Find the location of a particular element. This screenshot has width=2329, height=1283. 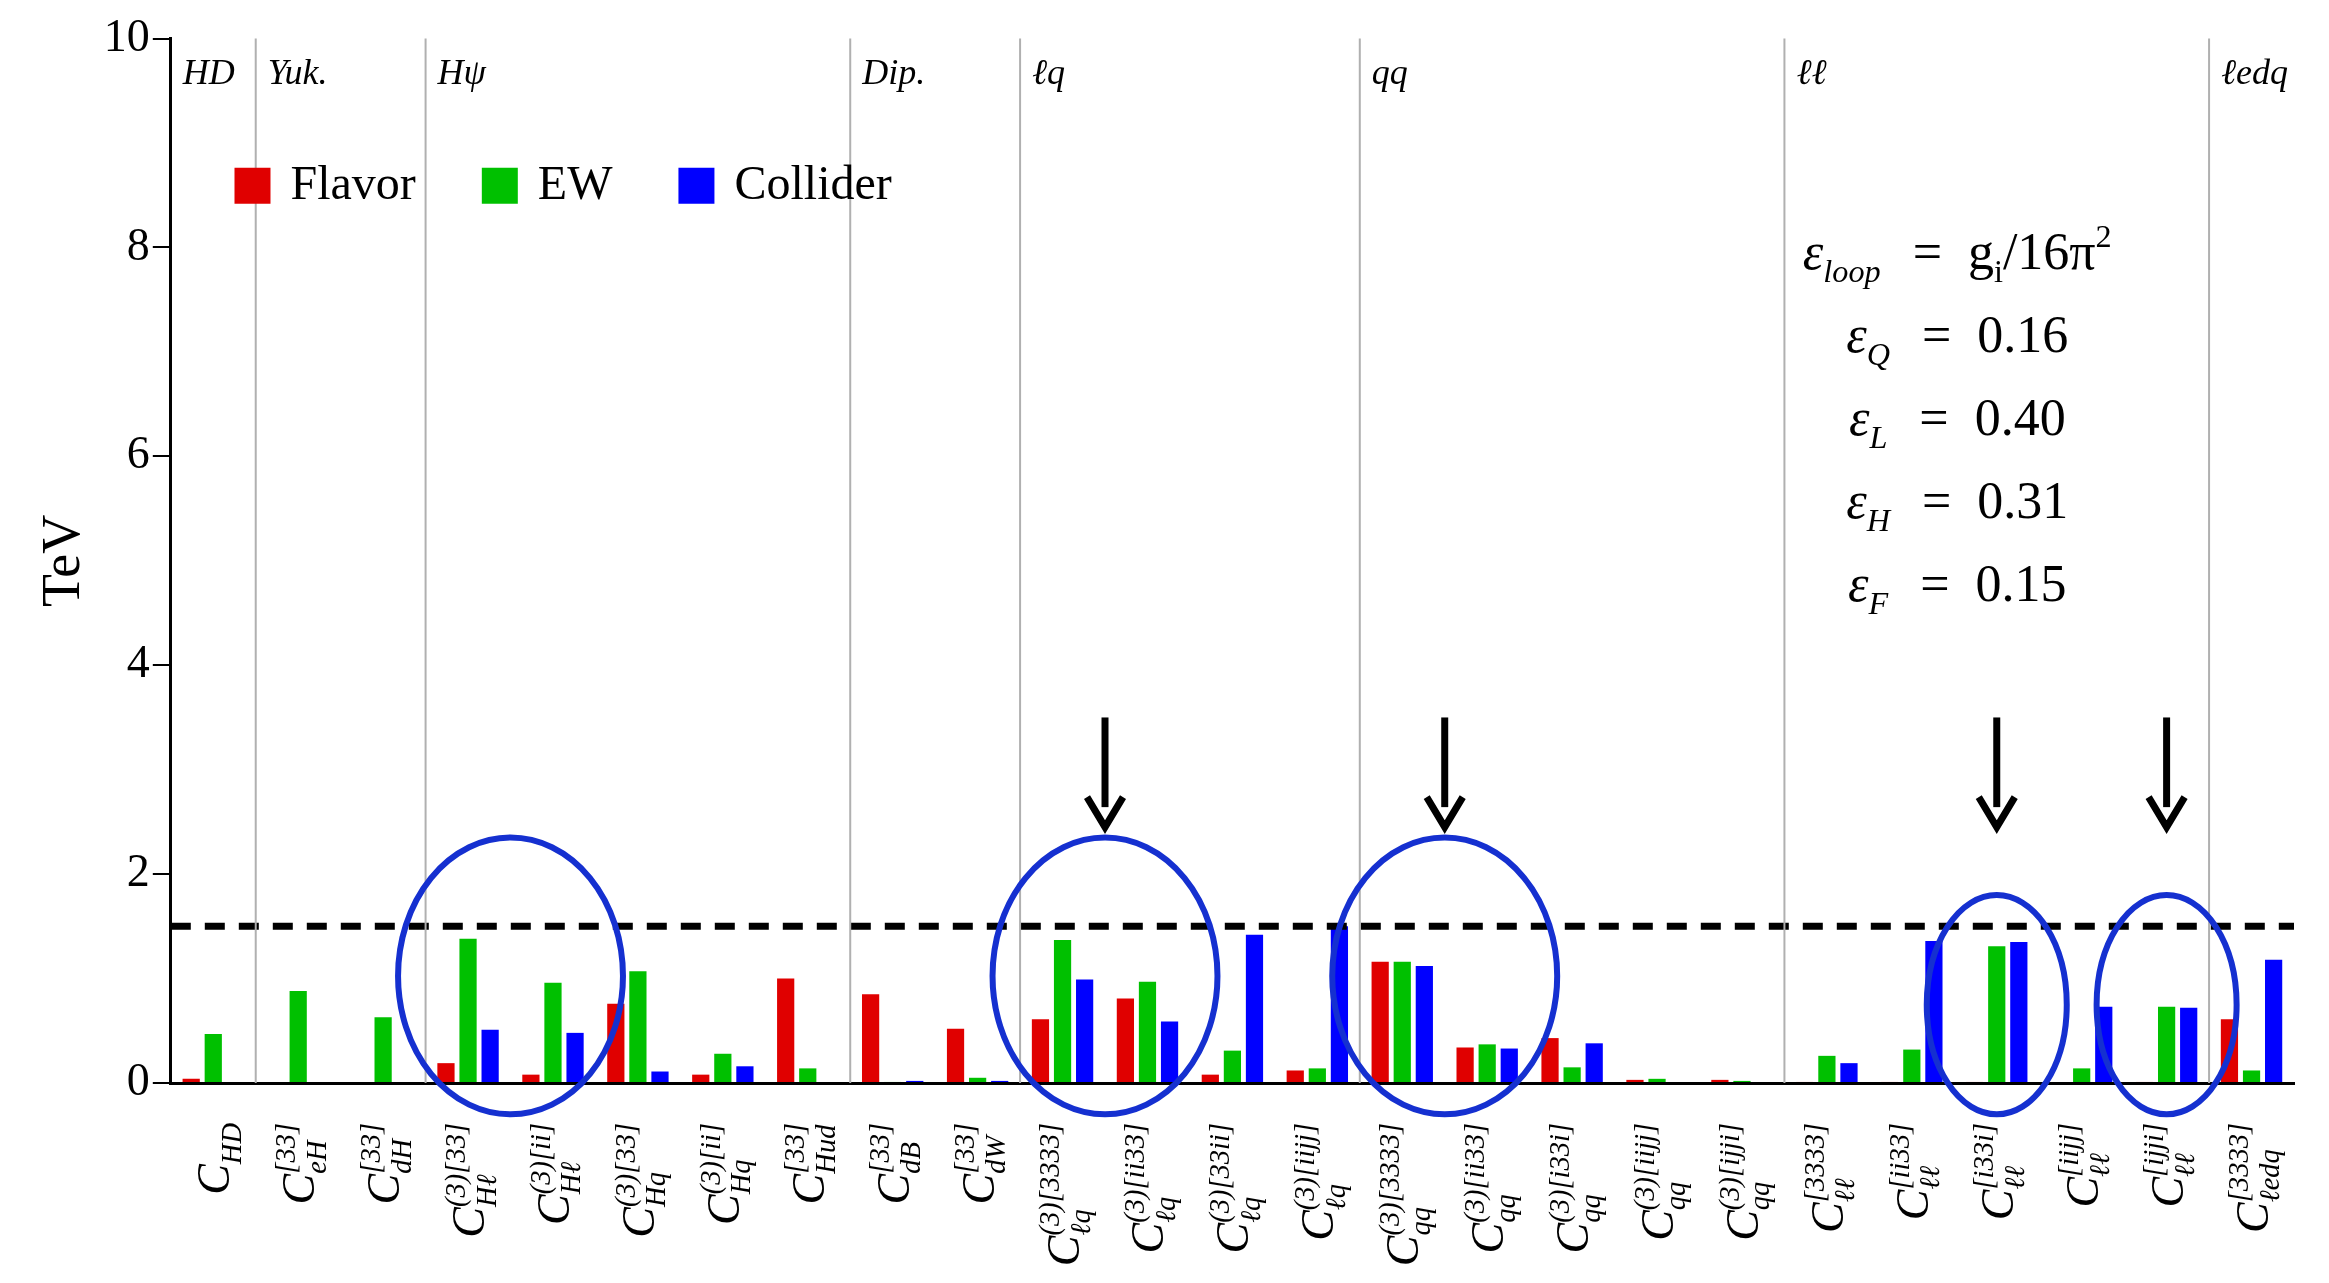

annotation: Hψ is located at coordinates (461, 71).